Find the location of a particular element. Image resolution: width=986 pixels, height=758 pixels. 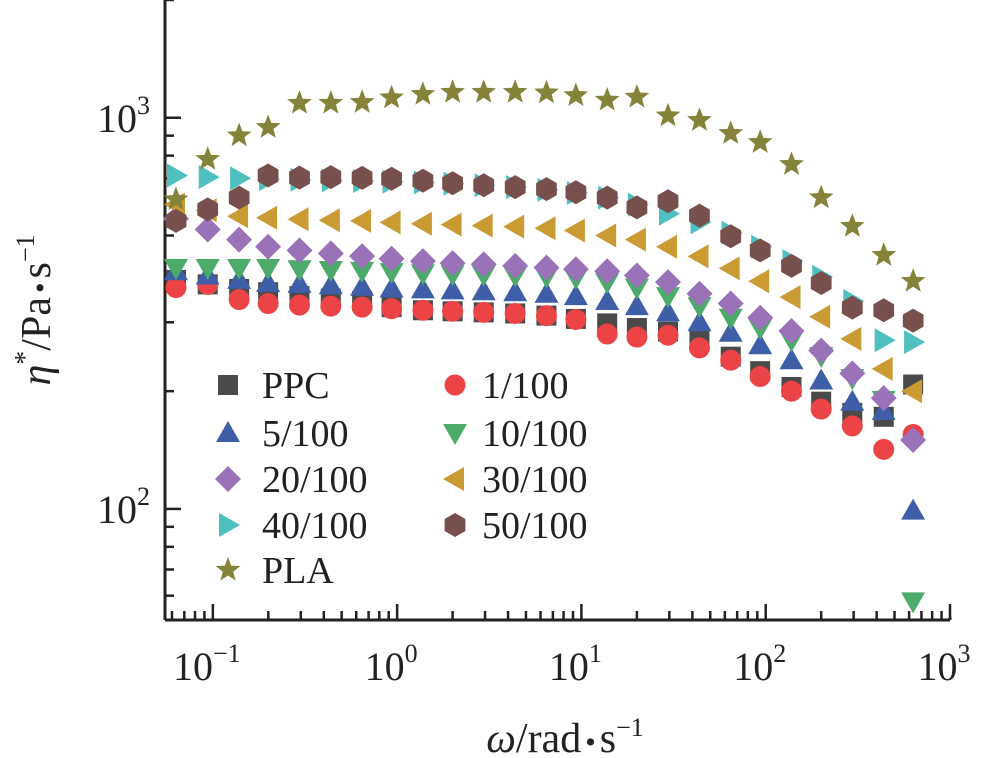

legend-label: 50/100 is located at coordinates (535, 526).